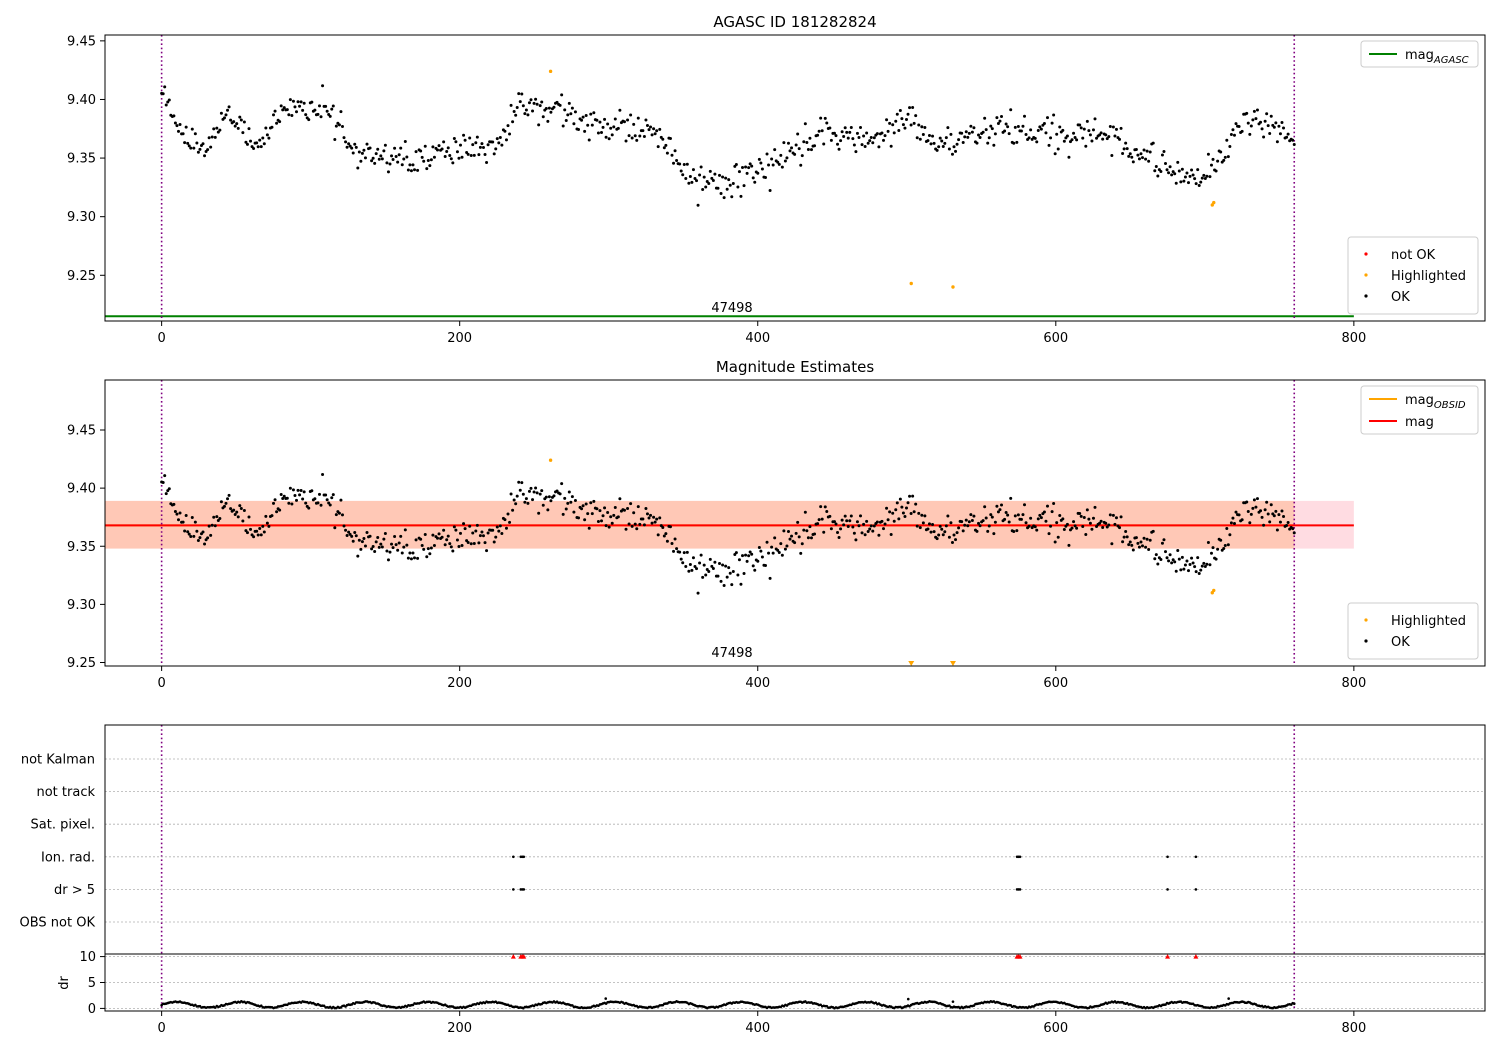  Describe the element at coordinates (1228, 998) in the screenshot. I see `dr-point` at that location.